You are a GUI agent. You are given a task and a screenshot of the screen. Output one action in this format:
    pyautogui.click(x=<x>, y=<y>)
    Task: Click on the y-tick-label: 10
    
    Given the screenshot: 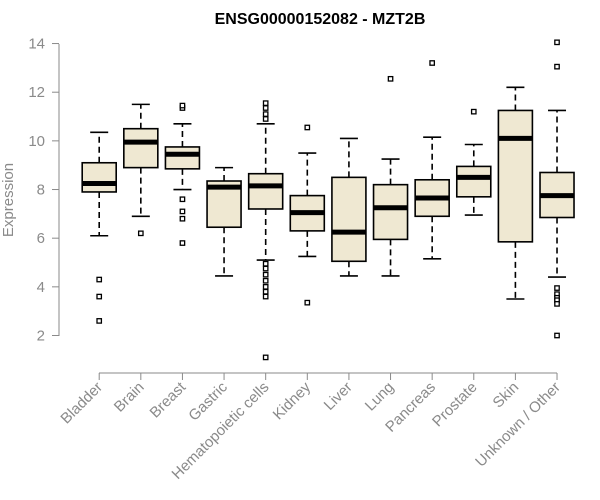 What is the action you would take?
    pyautogui.click(x=36, y=141)
    